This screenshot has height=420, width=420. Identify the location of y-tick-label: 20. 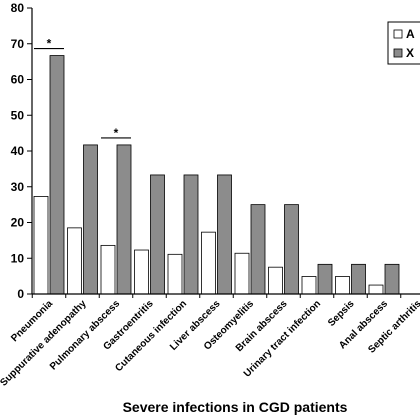
(18, 223).